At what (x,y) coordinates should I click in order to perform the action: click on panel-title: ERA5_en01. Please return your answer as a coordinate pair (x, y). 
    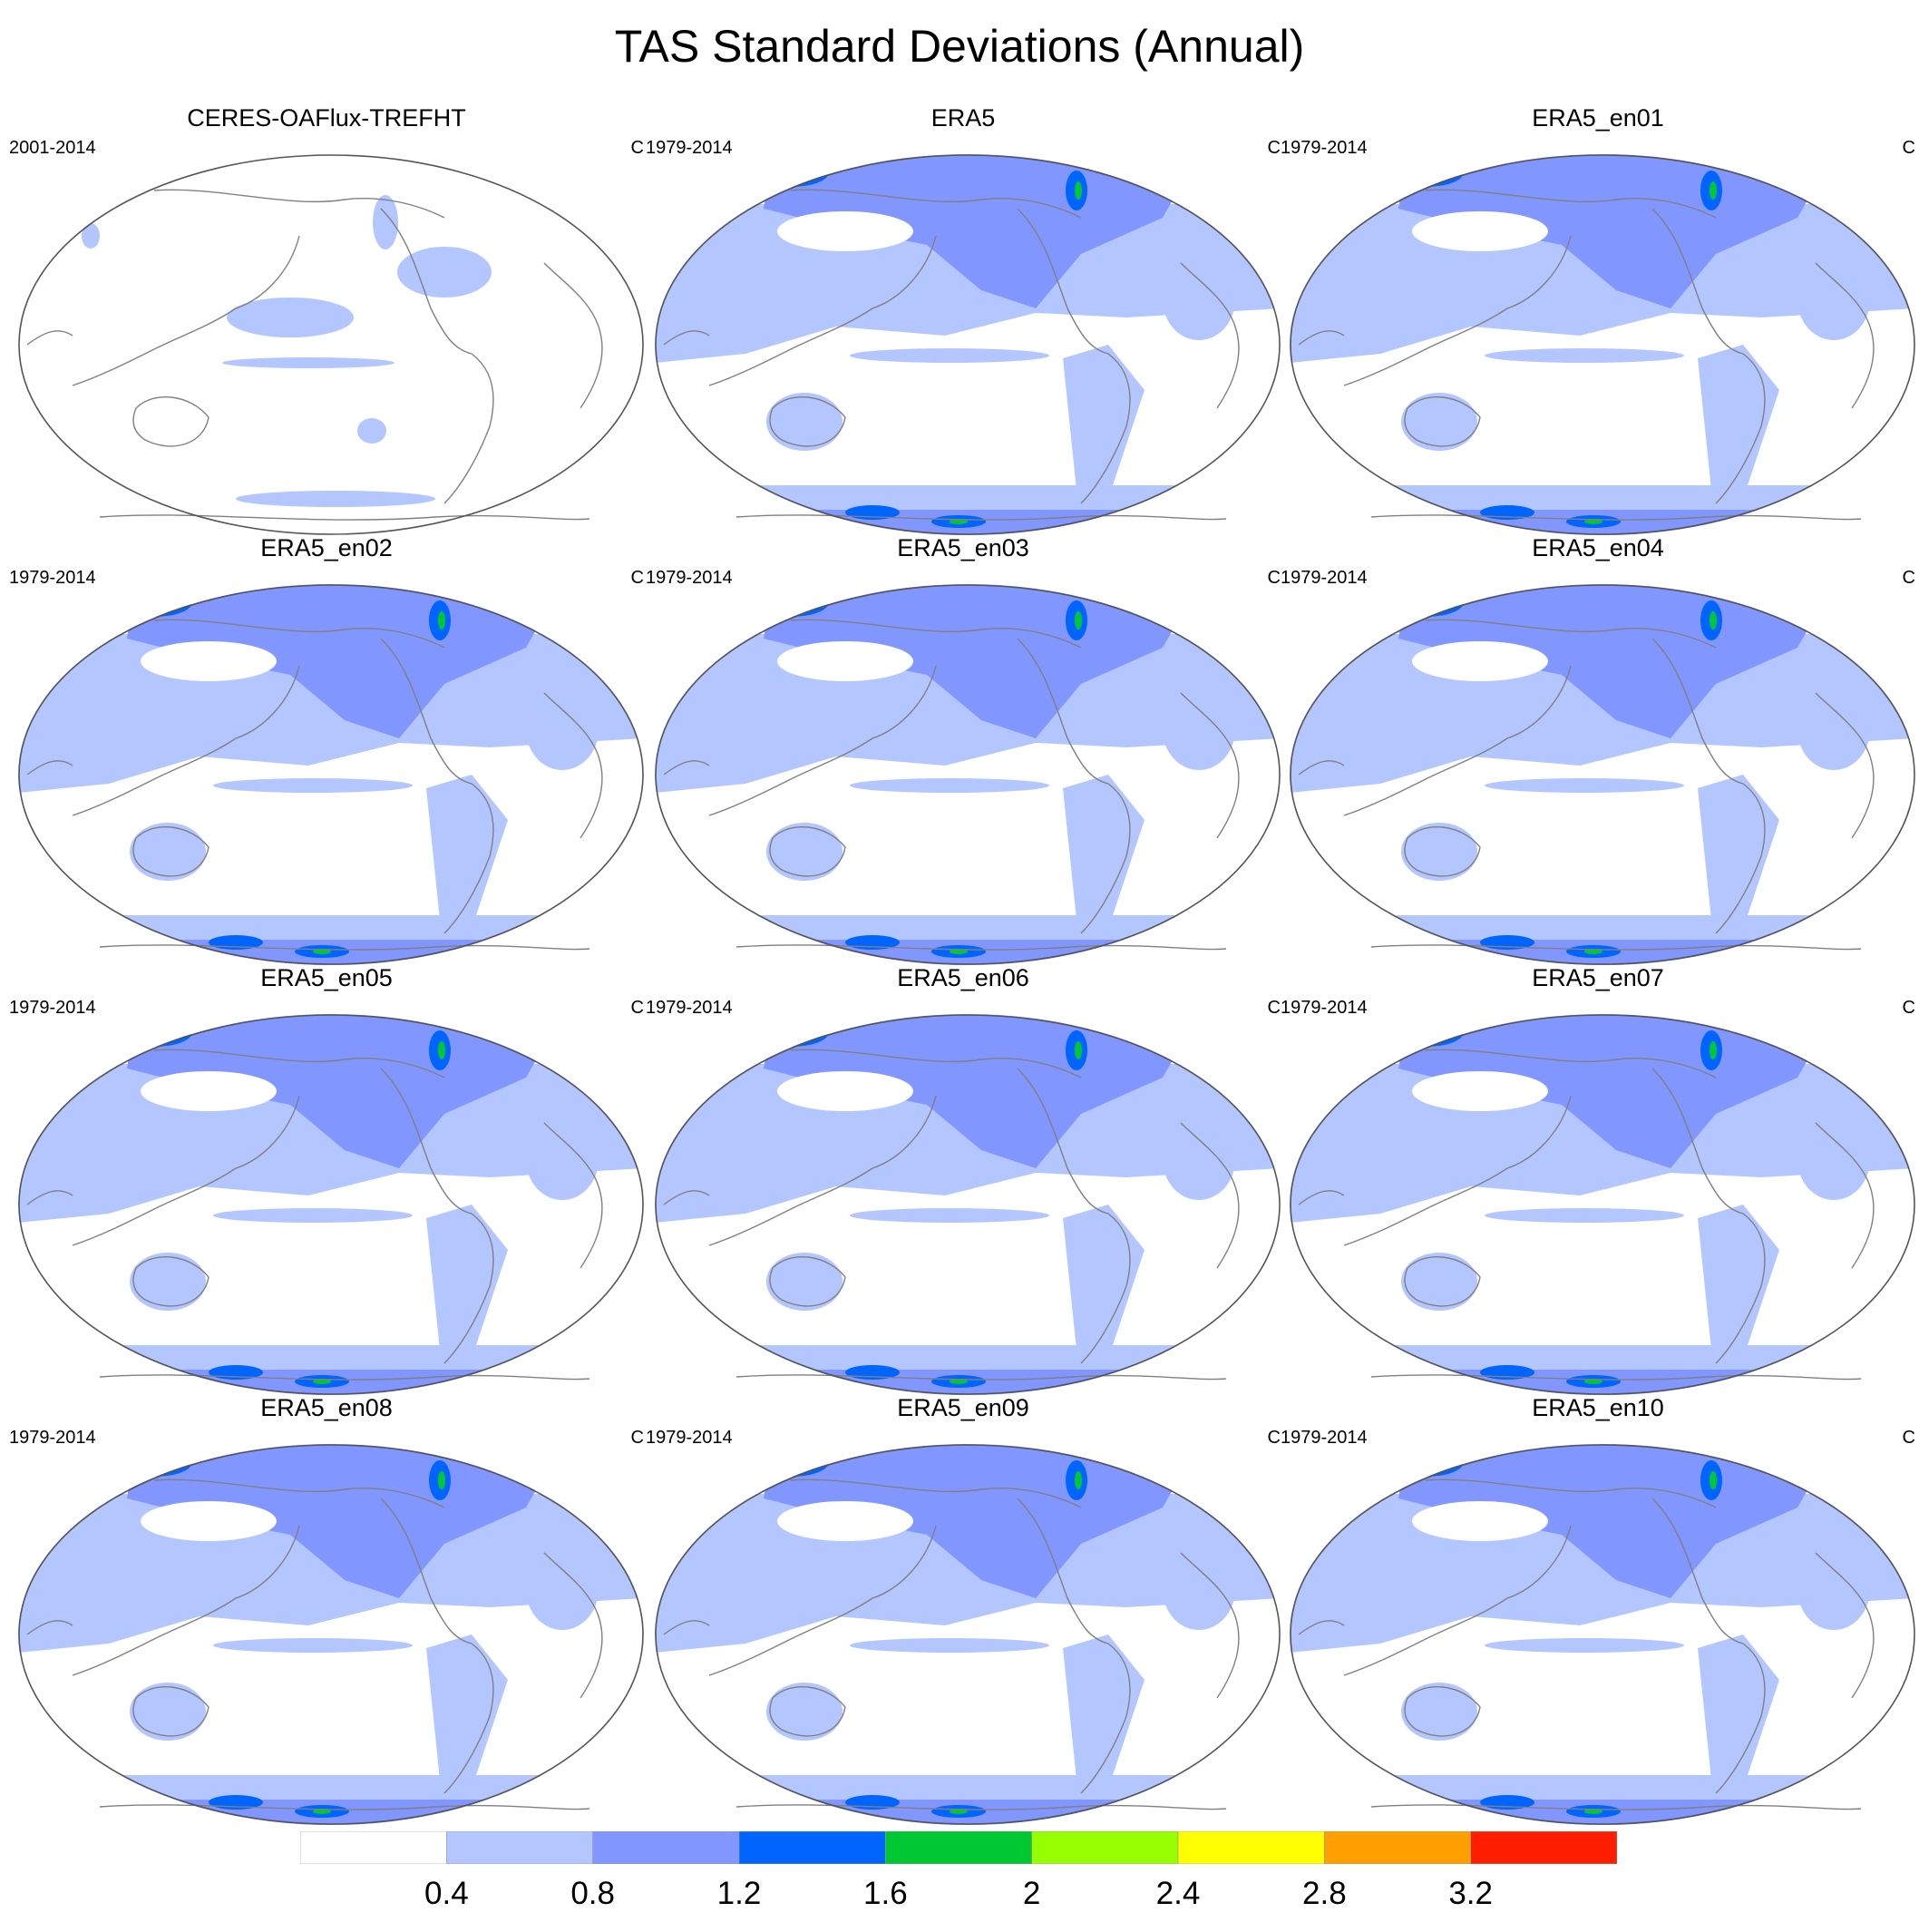
    Looking at the image, I should click on (1598, 118).